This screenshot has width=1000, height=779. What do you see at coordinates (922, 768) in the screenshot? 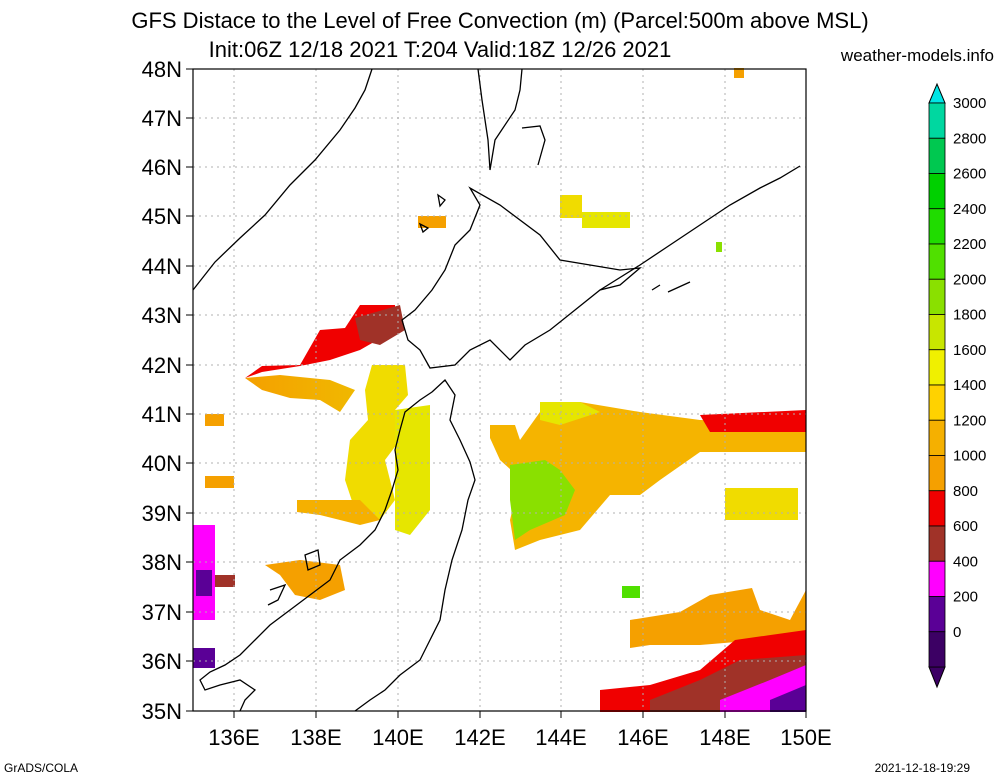
I see `footer-right-label: 2021-12-18-19:29` at bounding box center [922, 768].